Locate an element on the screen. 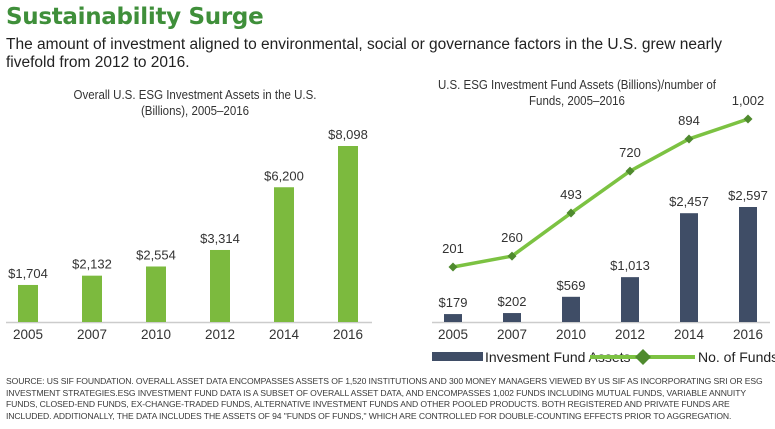 The width and height of the screenshot is (775, 429). left-x-tick-2012: 2012 is located at coordinates (220, 334).